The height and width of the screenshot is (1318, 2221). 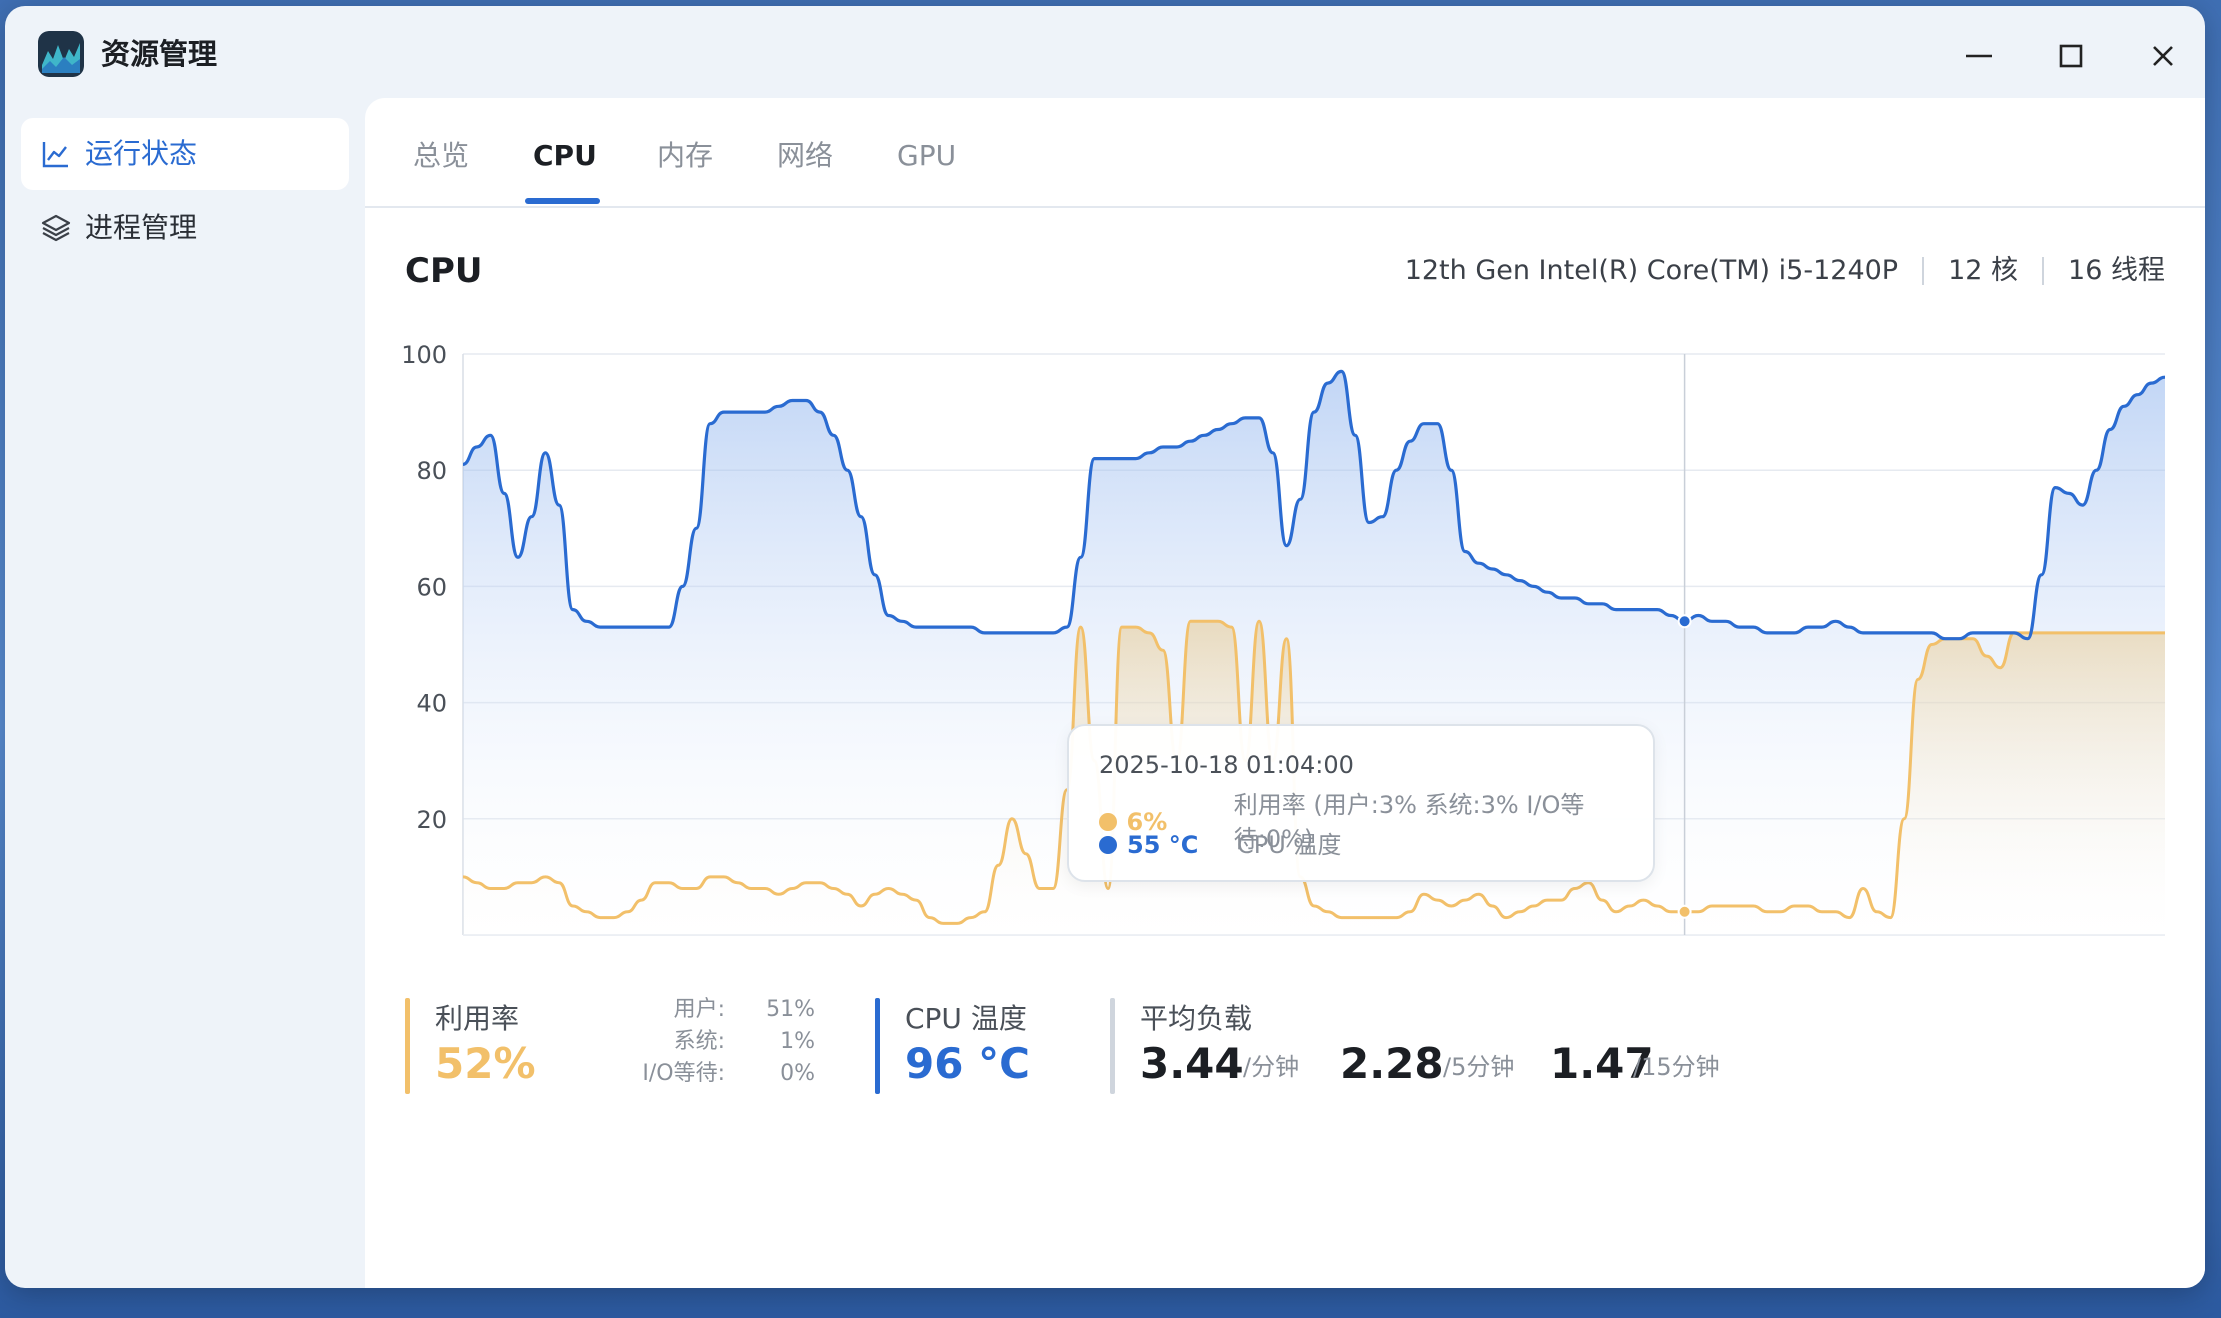 What do you see at coordinates (1271, 1067) in the screenshot?
I see `load-1min-unit: /分钟` at bounding box center [1271, 1067].